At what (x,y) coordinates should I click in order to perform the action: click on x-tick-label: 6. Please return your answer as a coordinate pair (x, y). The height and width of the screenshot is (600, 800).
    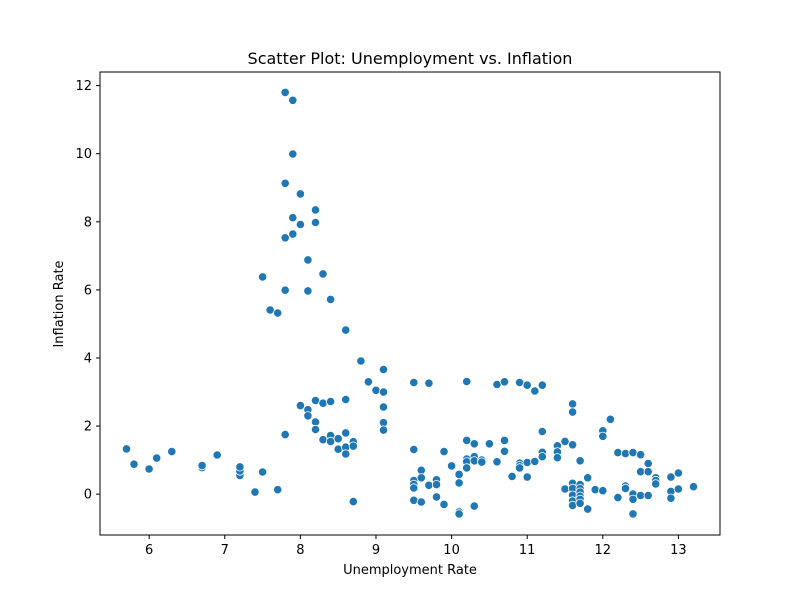
    Looking at the image, I should click on (149, 550).